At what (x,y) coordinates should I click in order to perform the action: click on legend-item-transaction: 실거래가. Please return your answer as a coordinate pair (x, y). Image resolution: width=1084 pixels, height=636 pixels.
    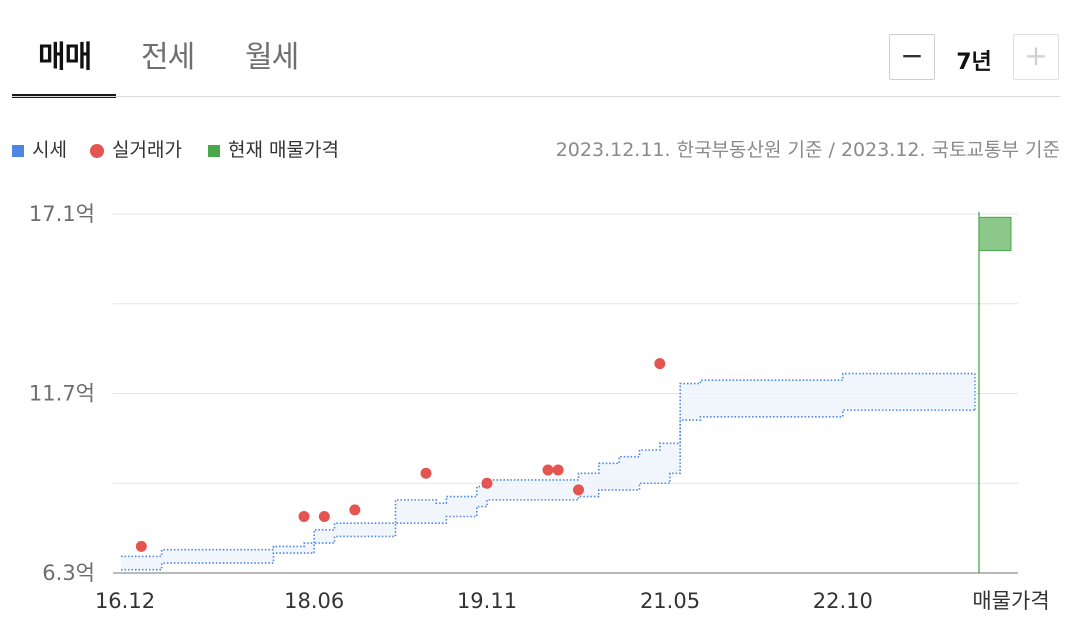
    Looking at the image, I should click on (136, 148).